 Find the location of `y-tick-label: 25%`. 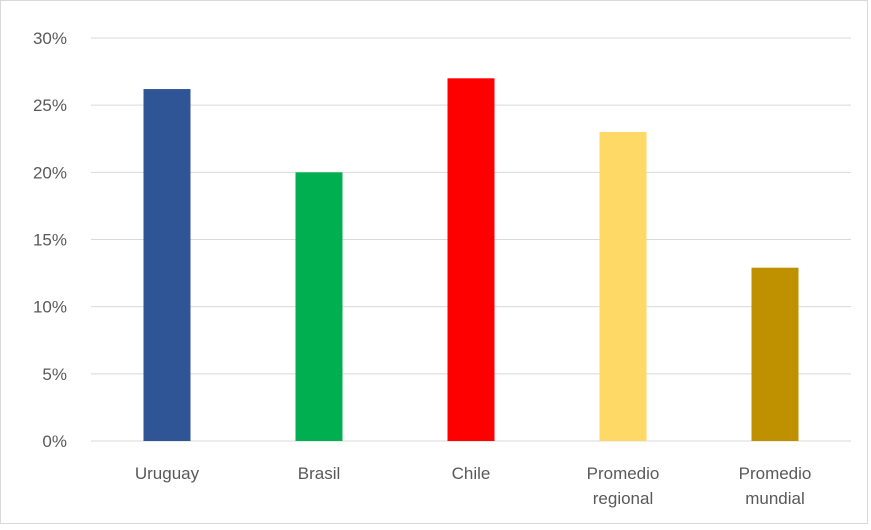

y-tick-label: 25% is located at coordinates (50, 105).